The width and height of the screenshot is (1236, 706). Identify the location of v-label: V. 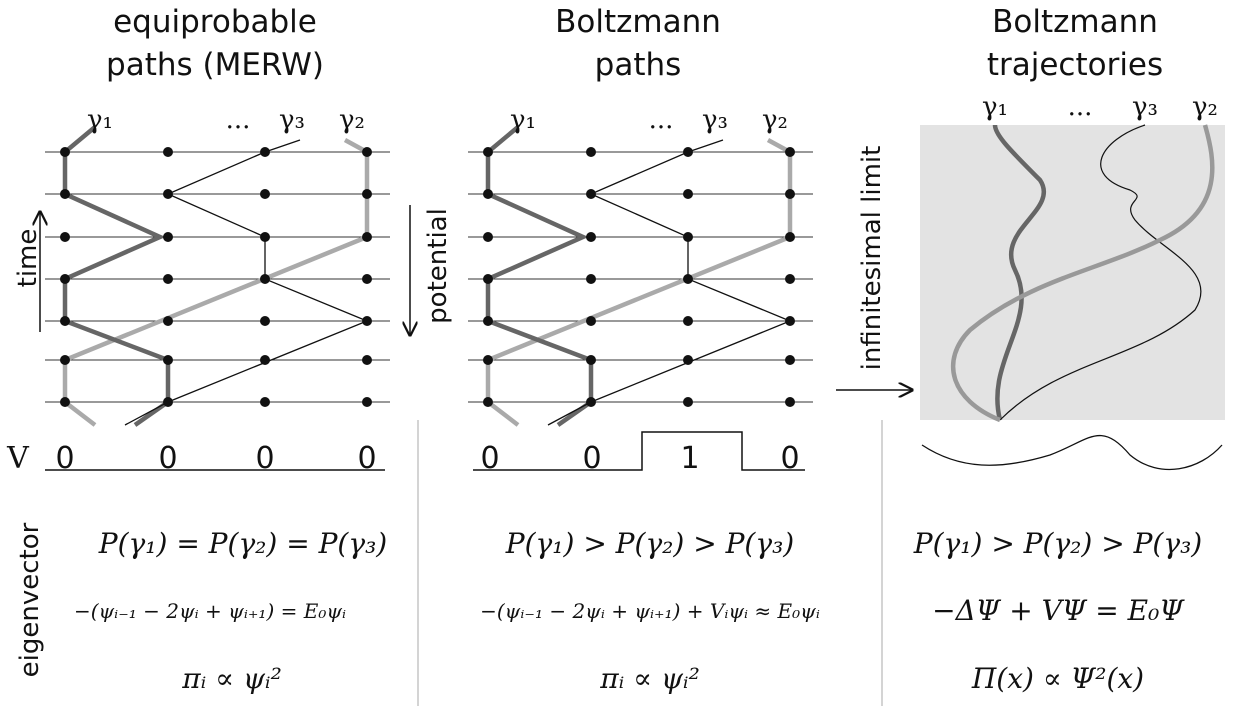
(18, 458).